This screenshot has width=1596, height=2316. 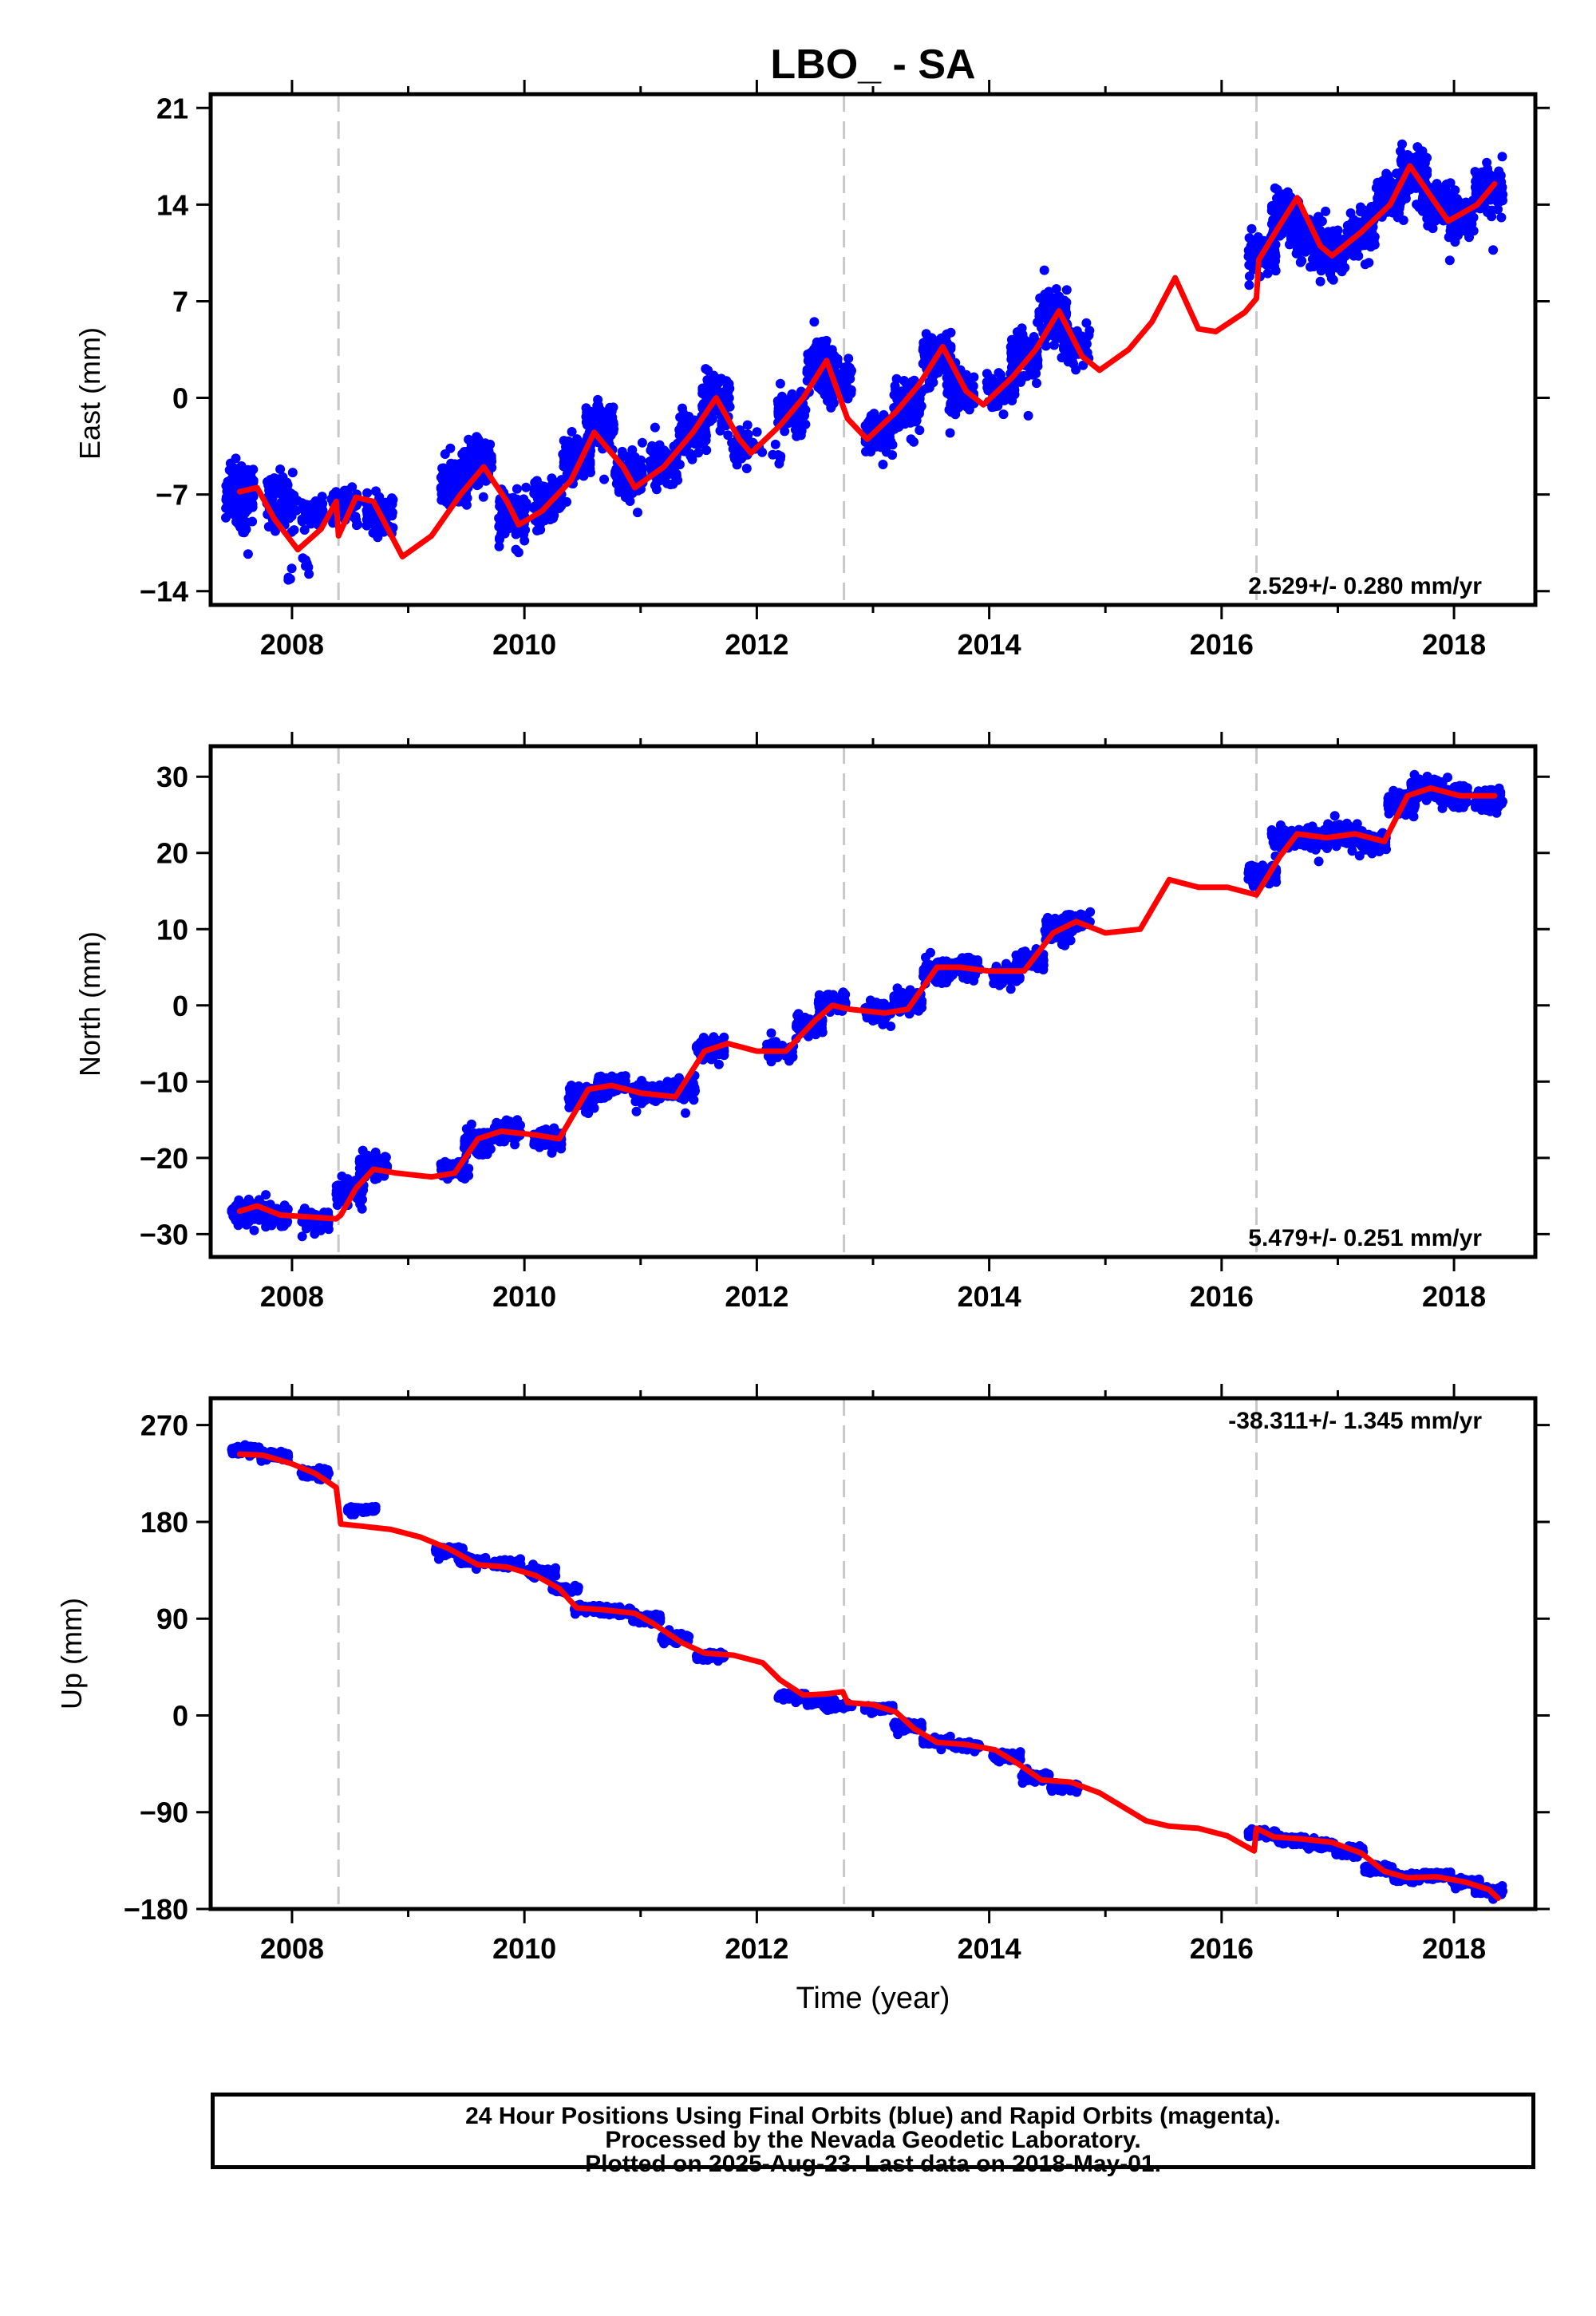 What do you see at coordinates (89, 393) in the screenshot?
I see `east-ylabel: East (mm)` at bounding box center [89, 393].